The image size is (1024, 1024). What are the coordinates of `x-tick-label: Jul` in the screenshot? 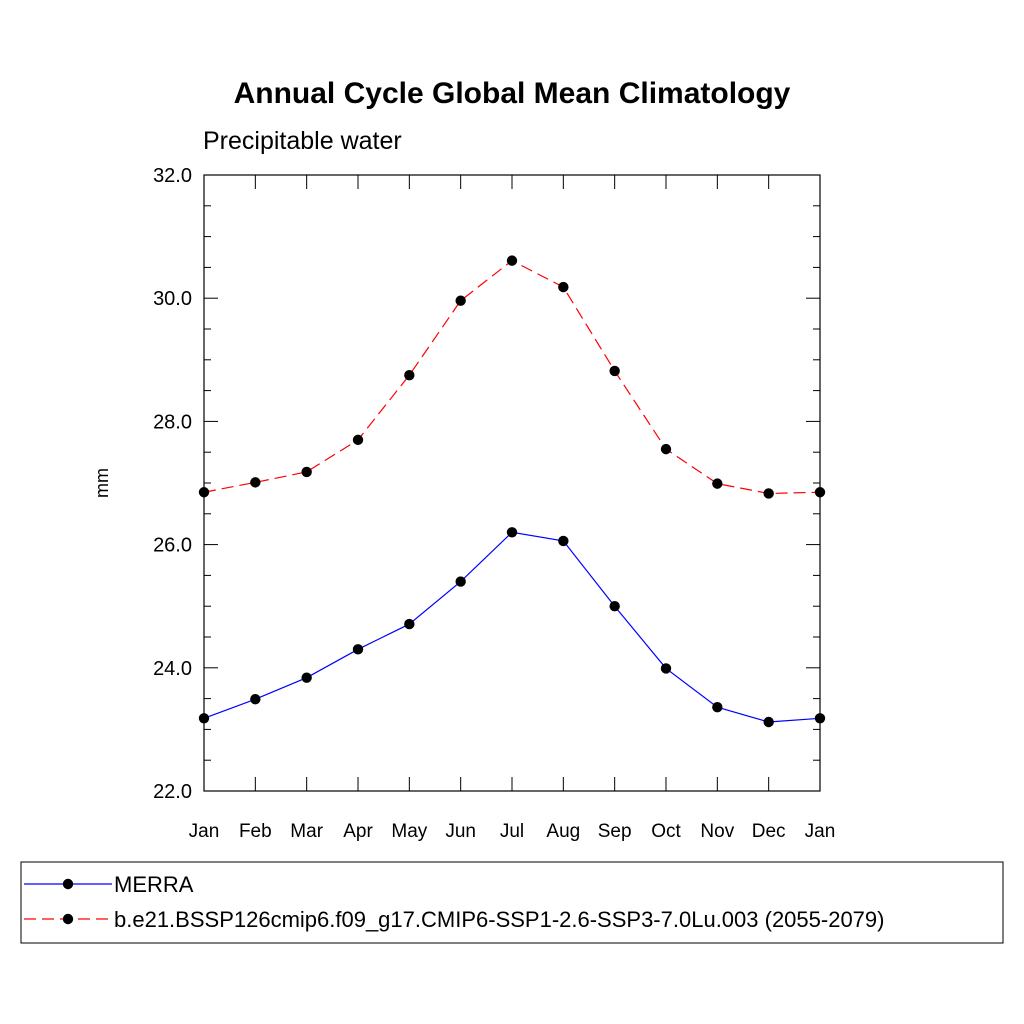 It's located at (512, 831).